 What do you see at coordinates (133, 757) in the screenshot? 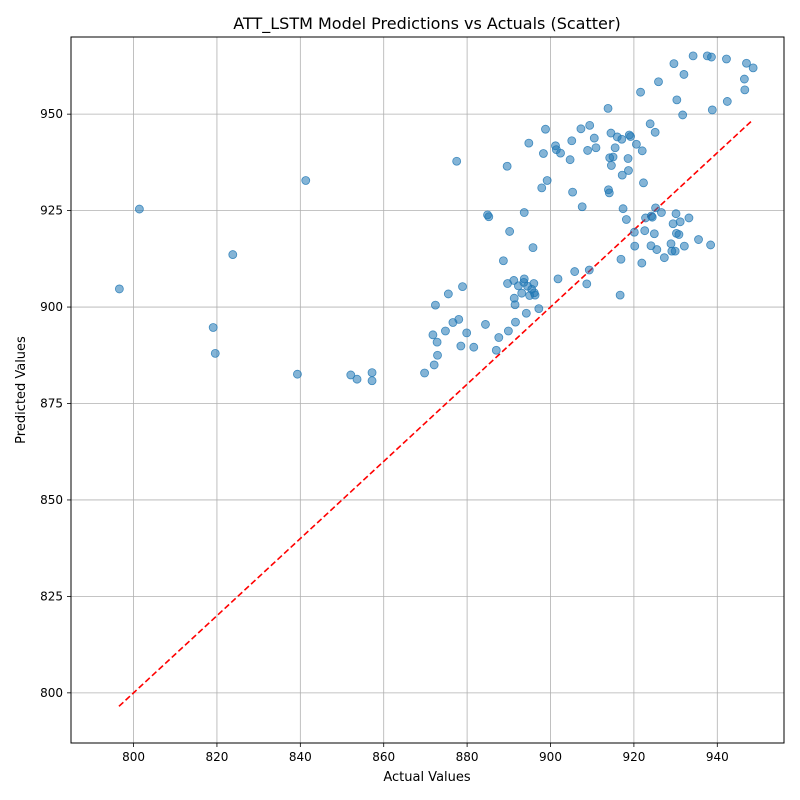
I see `x-tick-label: 800` at bounding box center [133, 757].